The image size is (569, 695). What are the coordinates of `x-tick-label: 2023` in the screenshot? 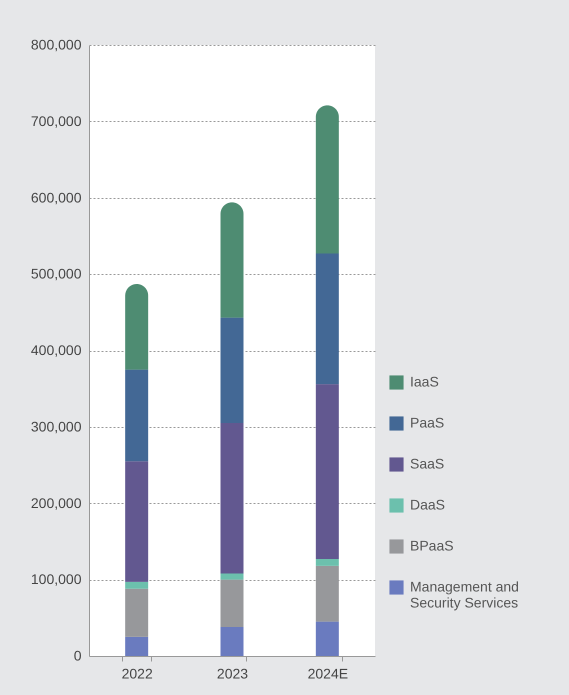 It's located at (232, 674).